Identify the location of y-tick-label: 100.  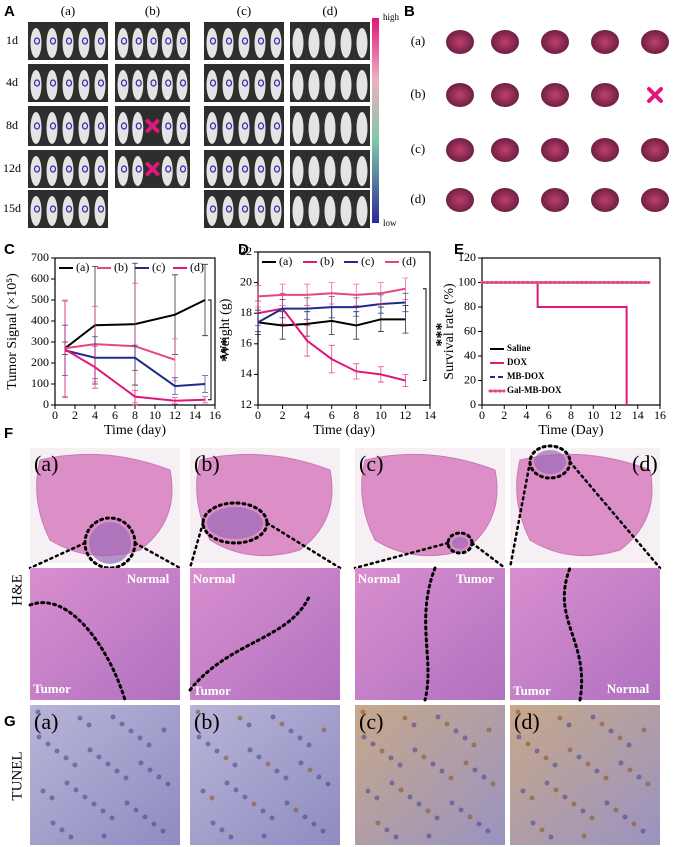
(467, 281).